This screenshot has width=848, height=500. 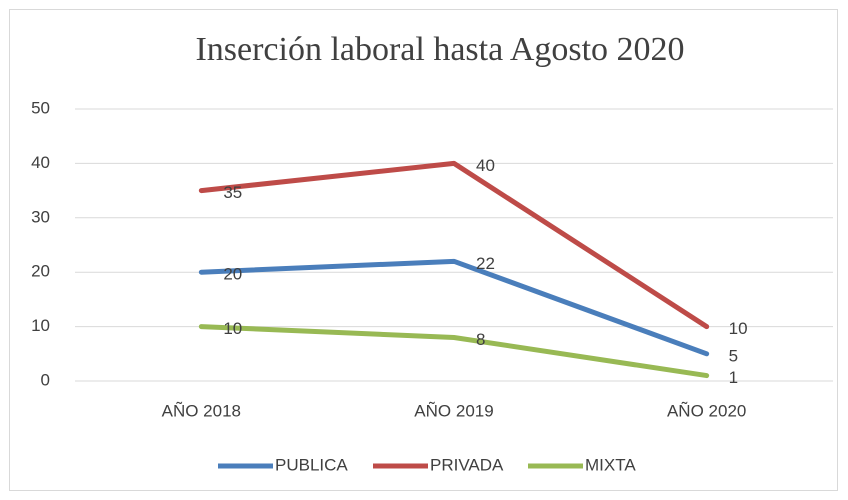 What do you see at coordinates (467, 464) in the screenshot?
I see `legend-label: PRIVADA` at bounding box center [467, 464].